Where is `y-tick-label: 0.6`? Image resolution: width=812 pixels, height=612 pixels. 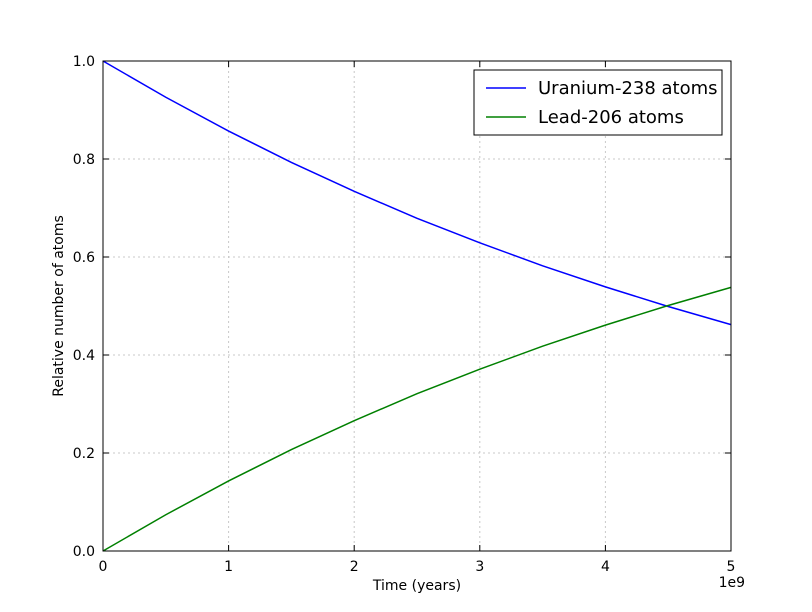 y-tick-label: 0.6 is located at coordinates (84, 258).